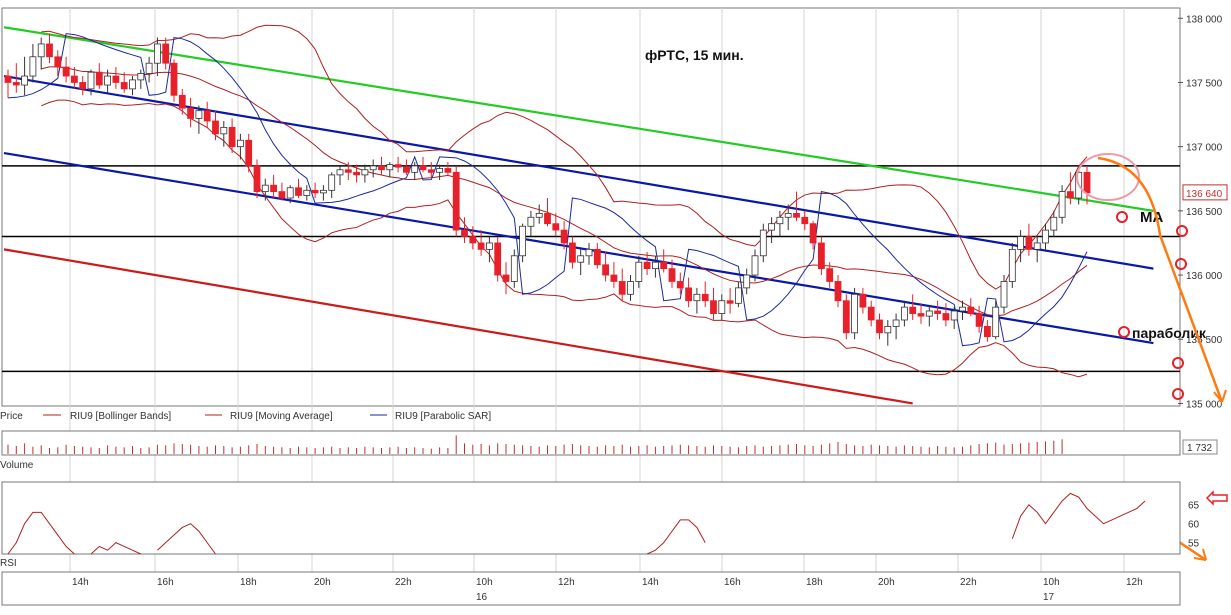  I want to click on price-tick-label: 135 500, so click(1204, 340).